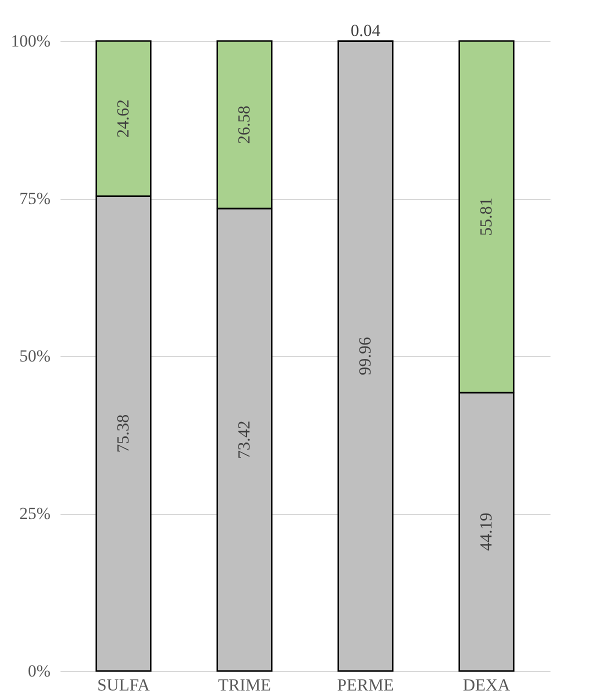  I want to click on data-label: 26.58, so click(244, 125).